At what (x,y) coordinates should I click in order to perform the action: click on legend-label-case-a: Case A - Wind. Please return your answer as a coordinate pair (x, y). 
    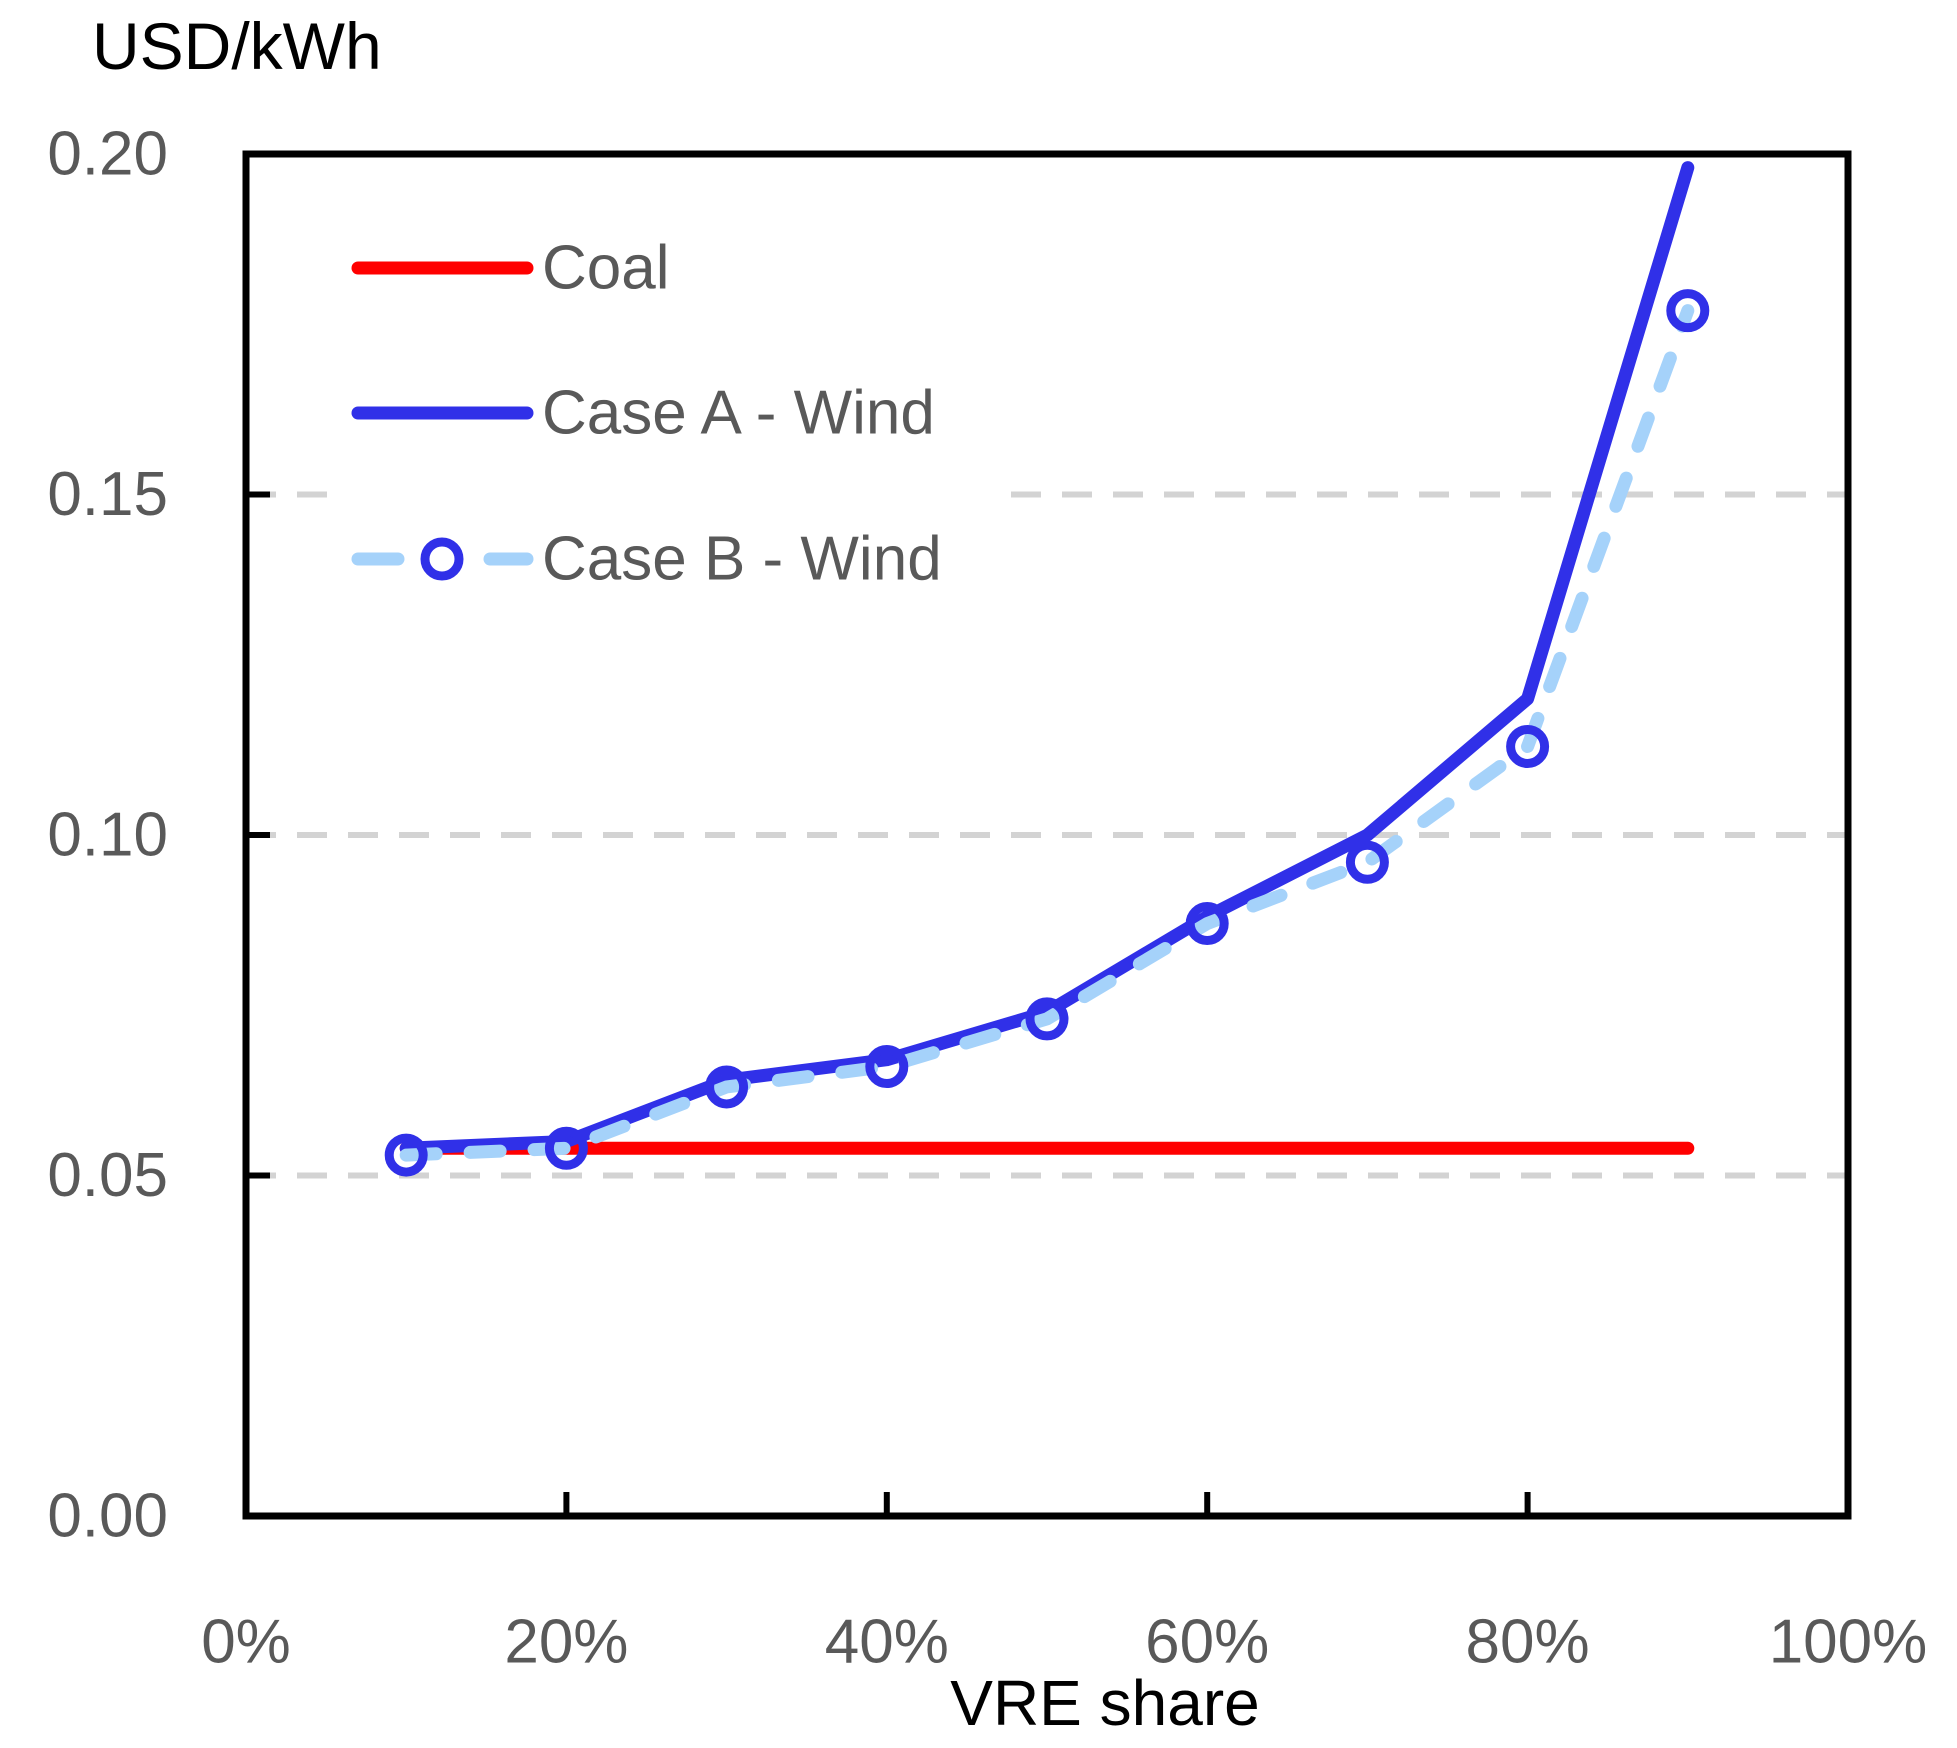
    Looking at the image, I should click on (738, 413).